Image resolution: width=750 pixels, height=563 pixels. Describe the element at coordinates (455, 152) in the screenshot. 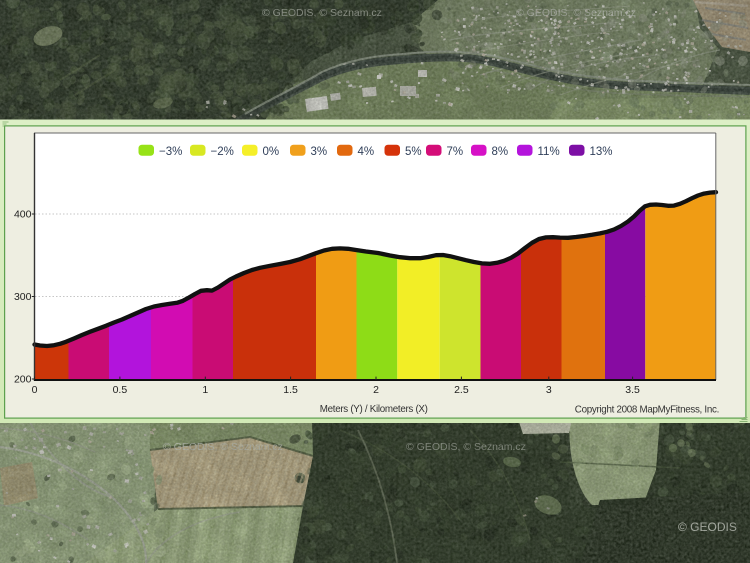

I see `svg-text: 7%` at that location.